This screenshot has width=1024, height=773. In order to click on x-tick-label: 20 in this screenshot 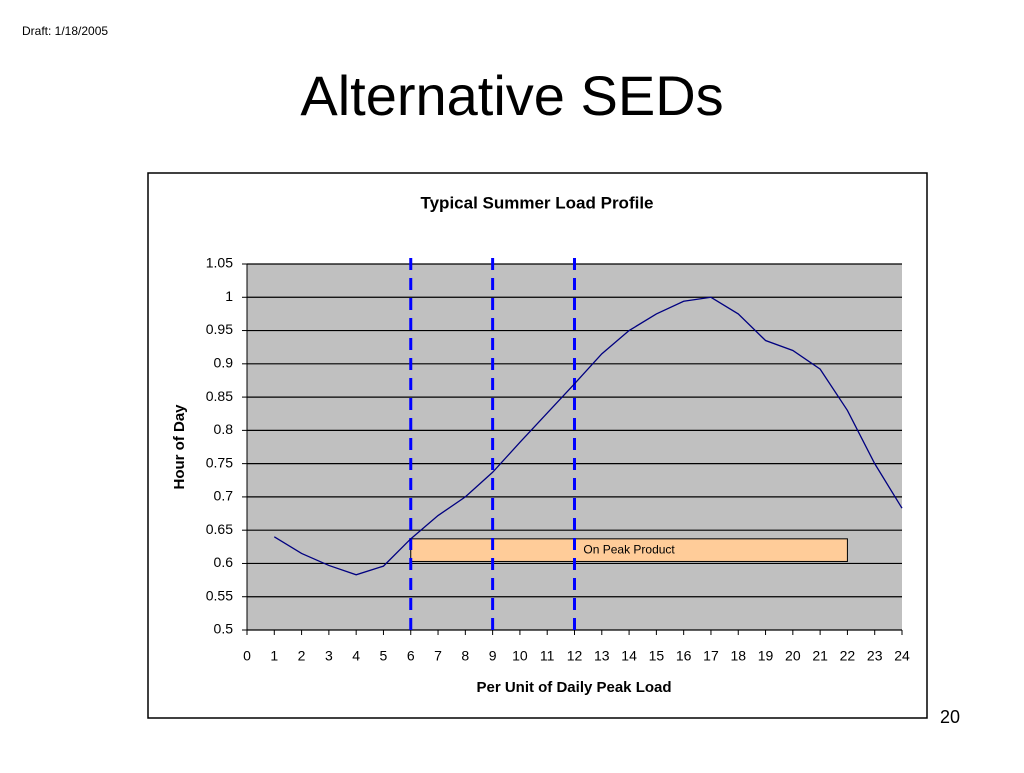, I will do `click(793, 656)`.